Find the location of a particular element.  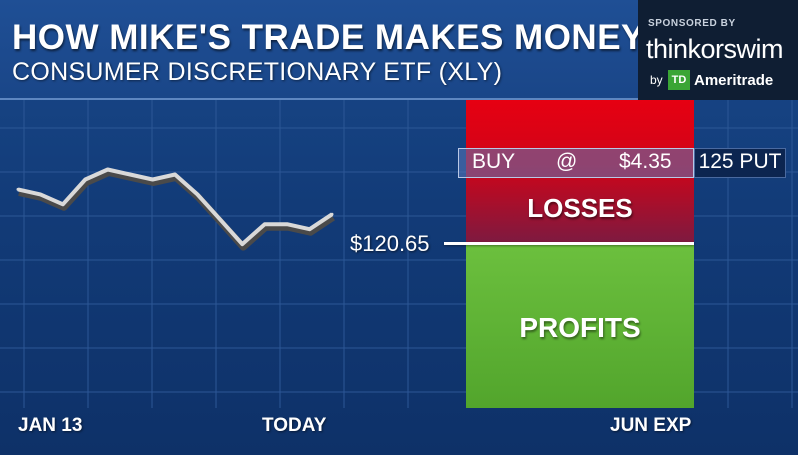

page-title: HOW MIKE'S TRADE MAKES MONEY is located at coordinates (328, 37).